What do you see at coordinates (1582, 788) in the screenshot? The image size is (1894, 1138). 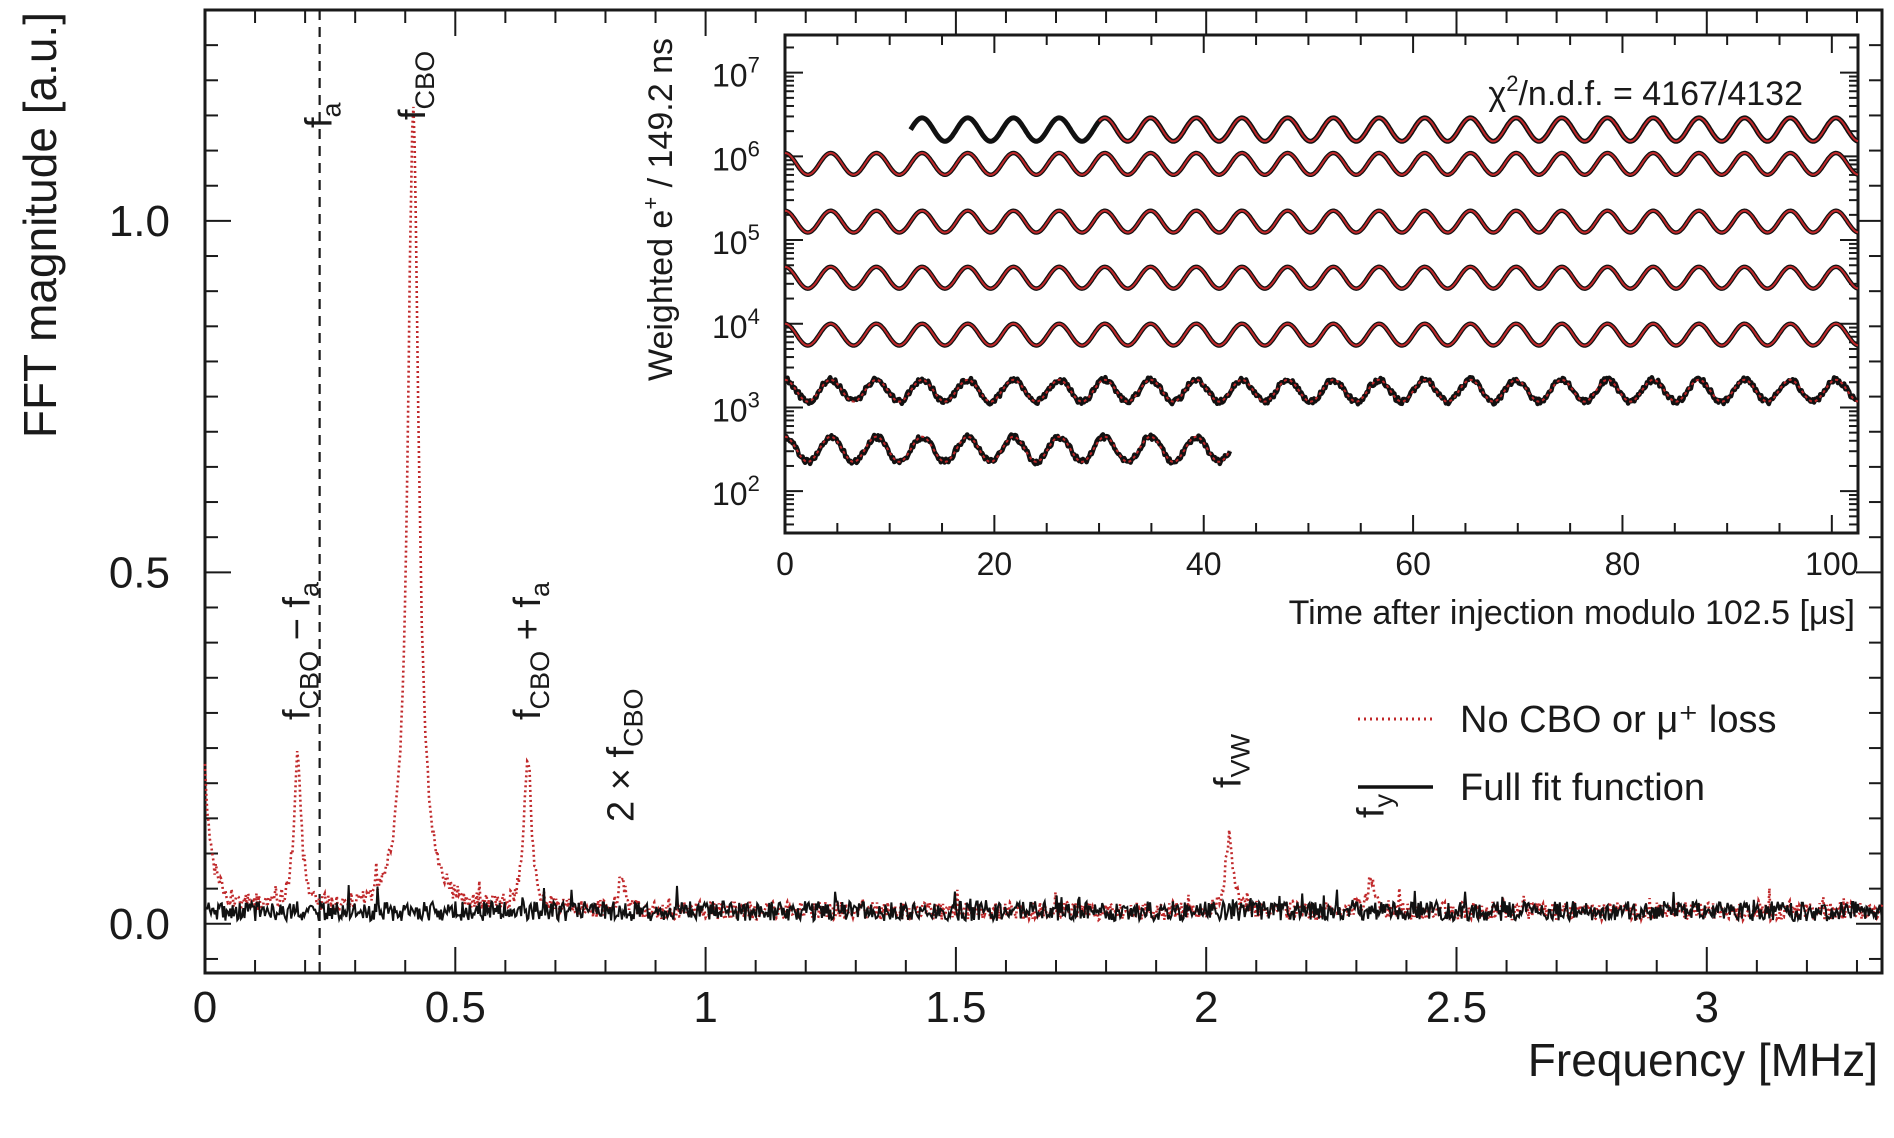 I see `legend-label-full-fit: Full fit function` at bounding box center [1582, 788].